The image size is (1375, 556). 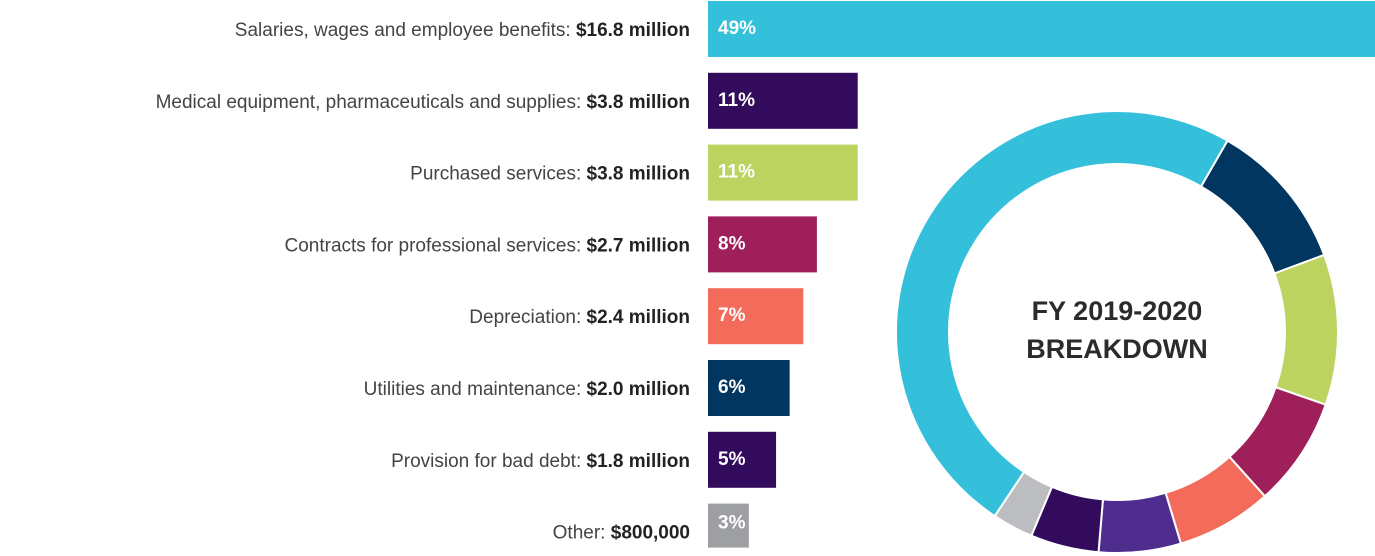 I want to click on bar-label: Purchased services: $3.8 million, so click(x=550, y=174).